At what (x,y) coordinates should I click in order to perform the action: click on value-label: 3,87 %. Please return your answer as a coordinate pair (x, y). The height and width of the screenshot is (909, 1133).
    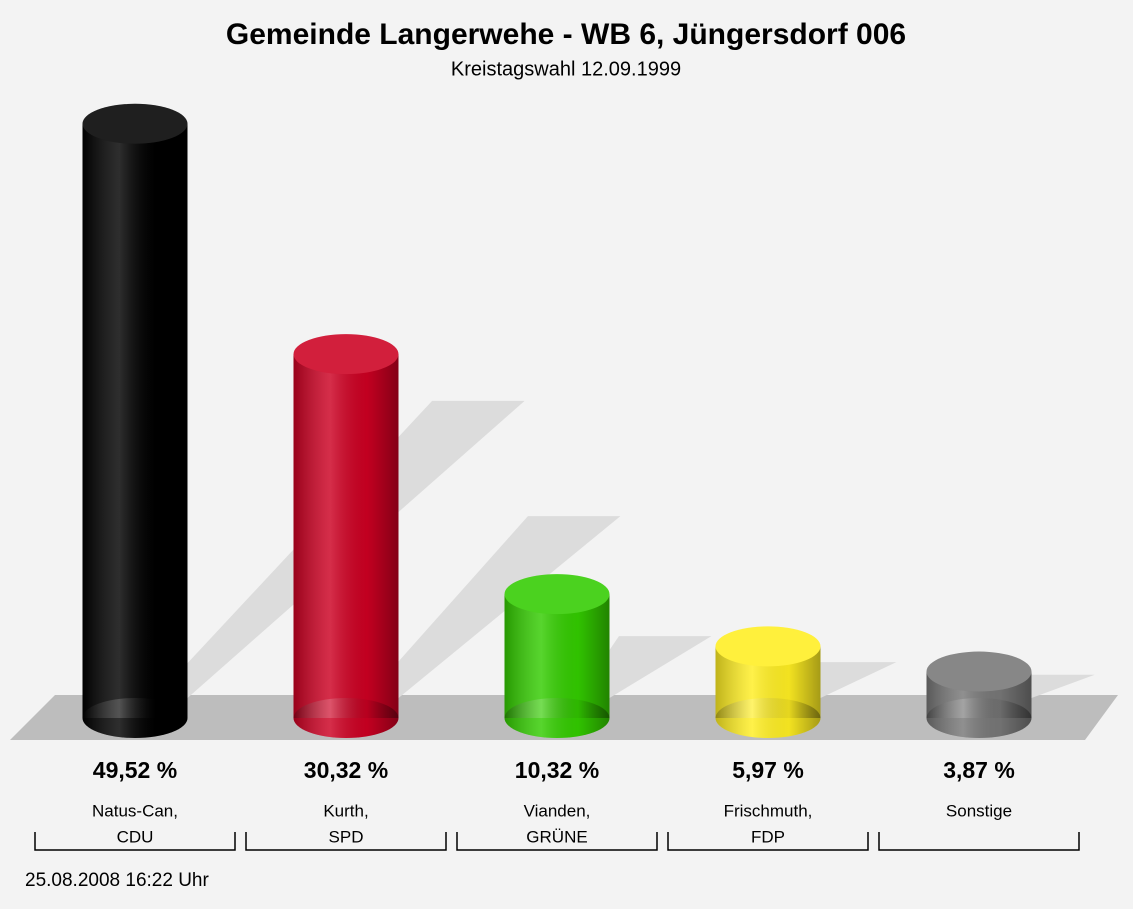
    Looking at the image, I should click on (979, 770).